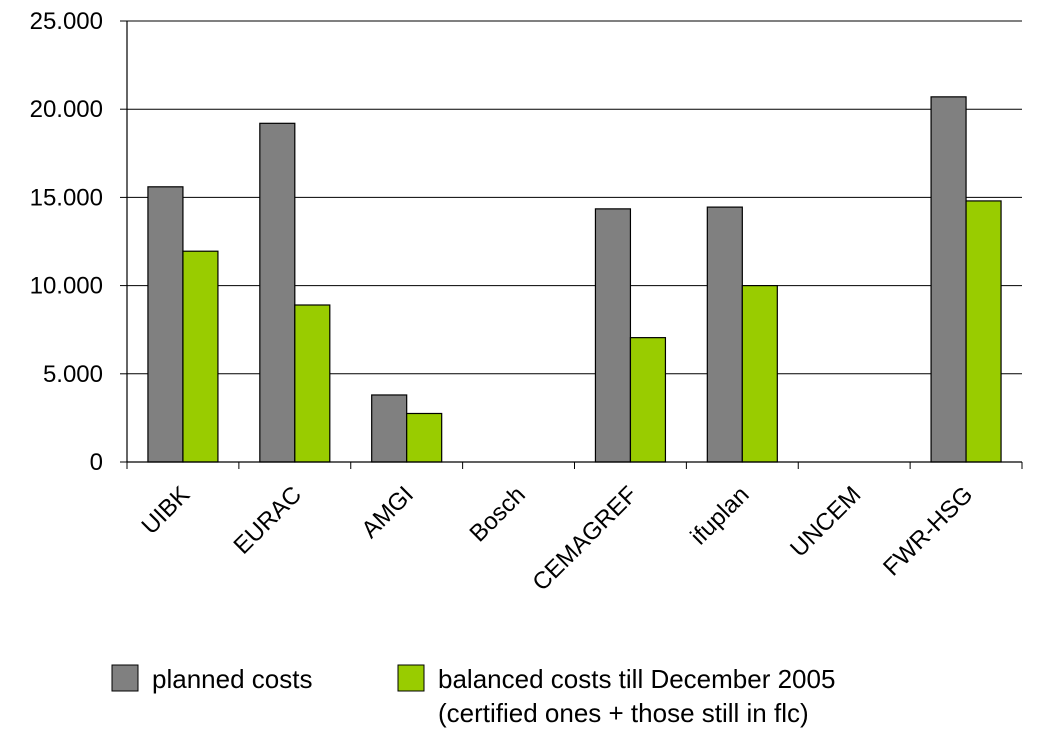 The image size is (1050, 732). Describe the element at coordinates (948, 279) in the screenshot. I see `bar-planned-fwr-hsg` at that location.